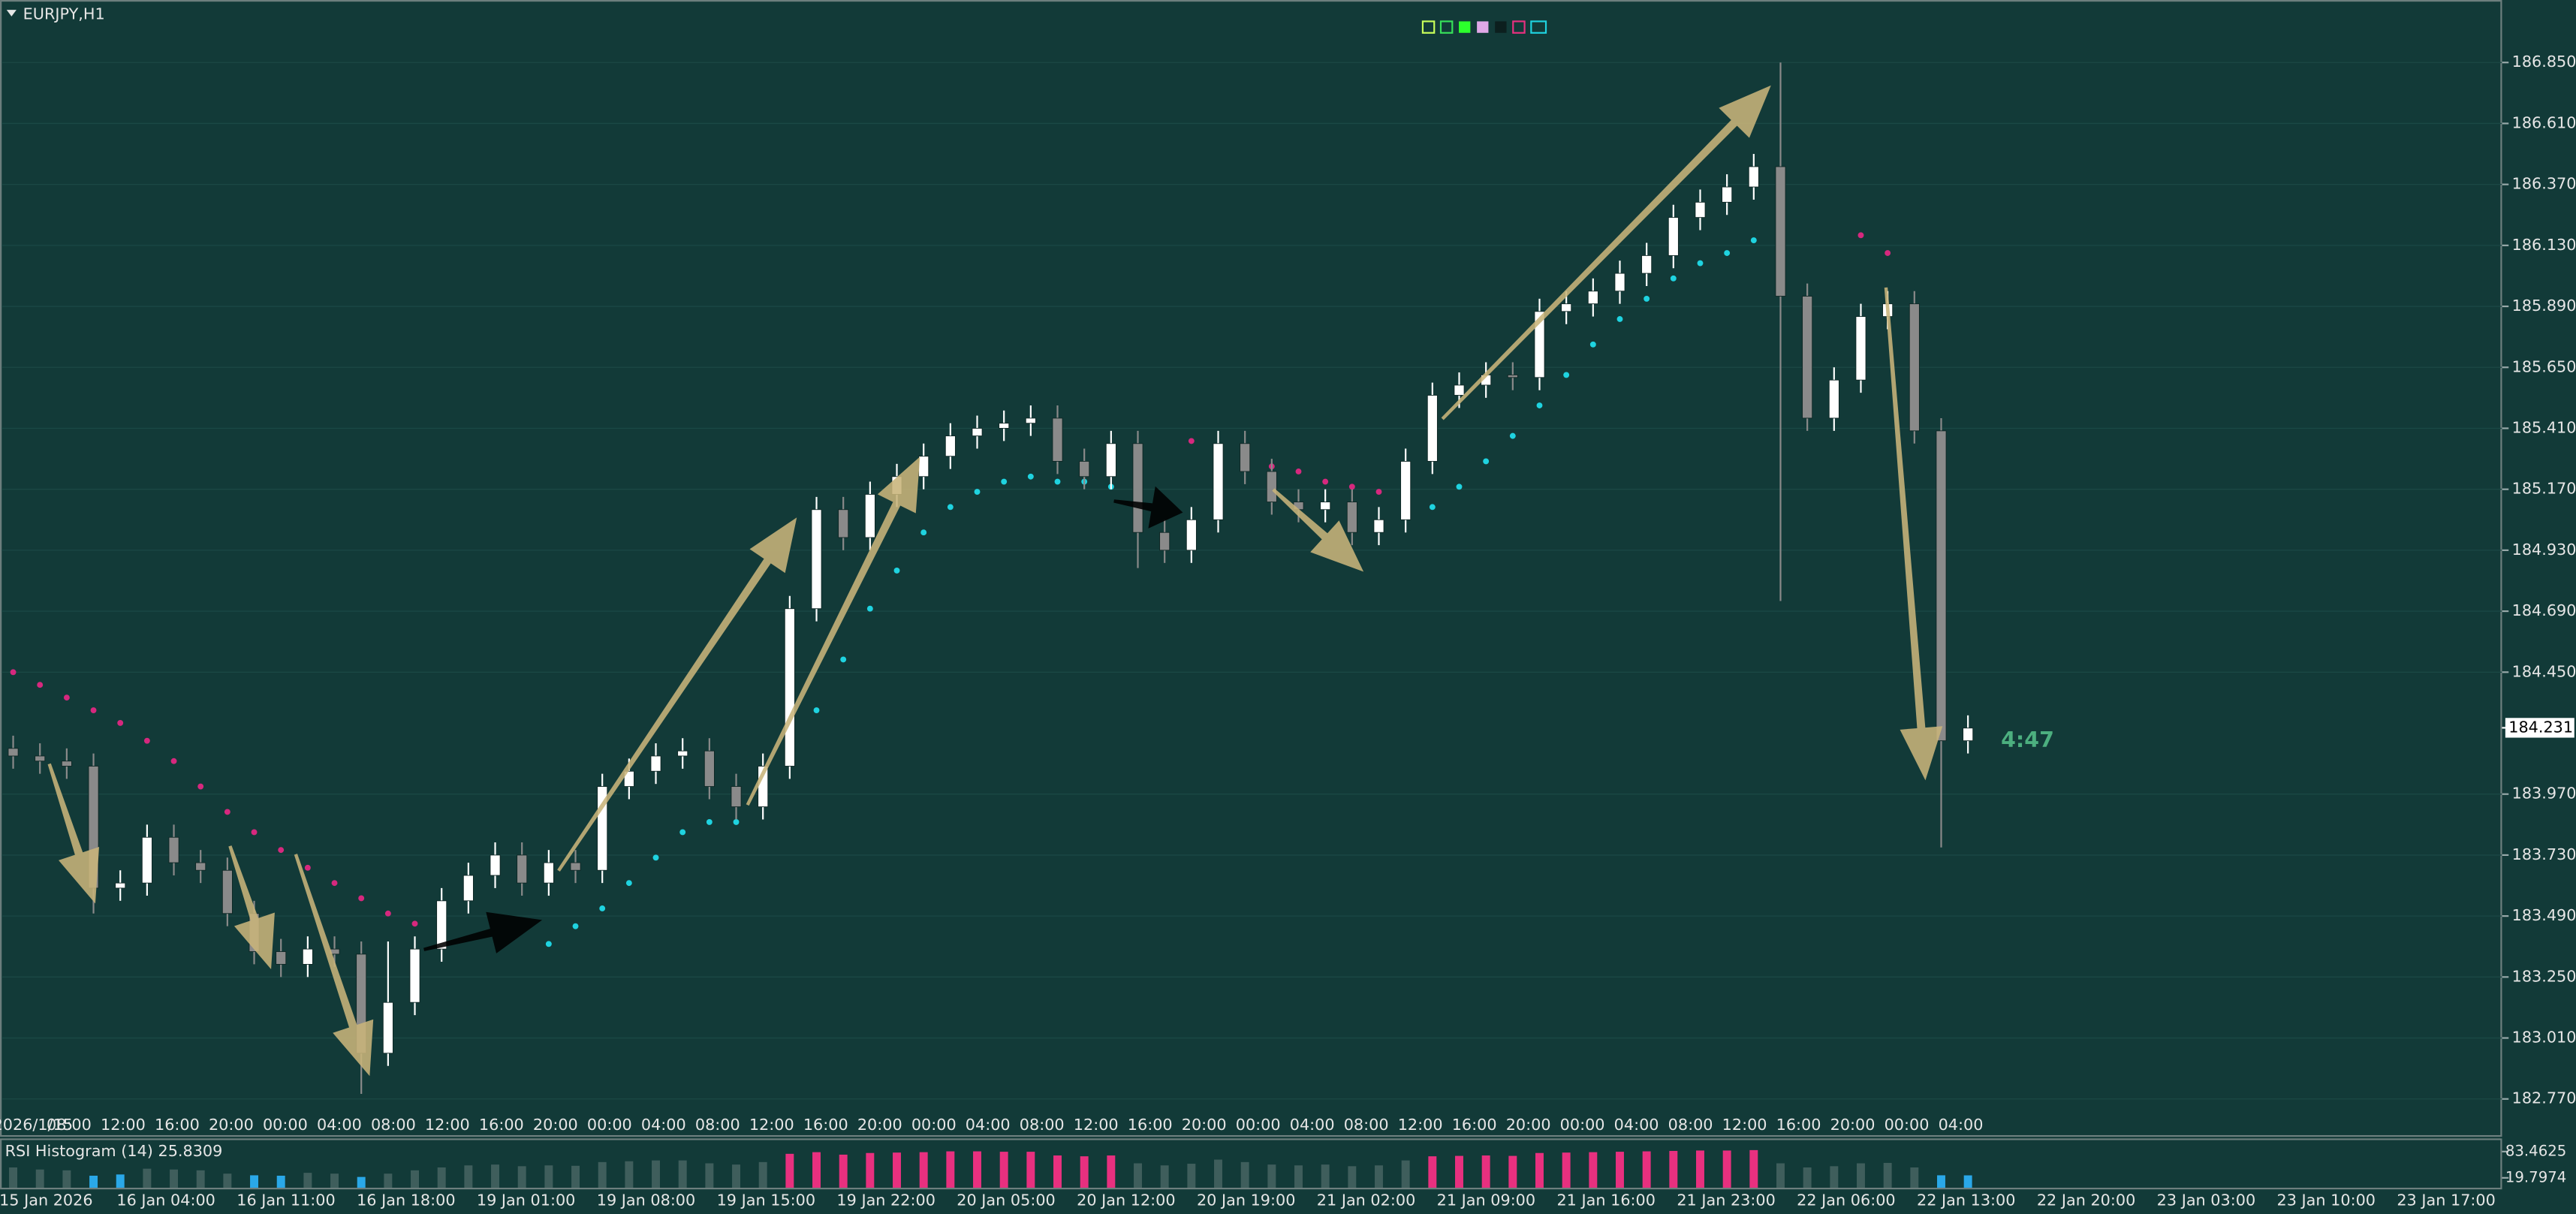 This screenshot has width=2576, height=1214. What do you see at coordinates (2544, 184) in the screenshot?
I see `y-tick-label: 186.370` at bounding box center [2544, 184].